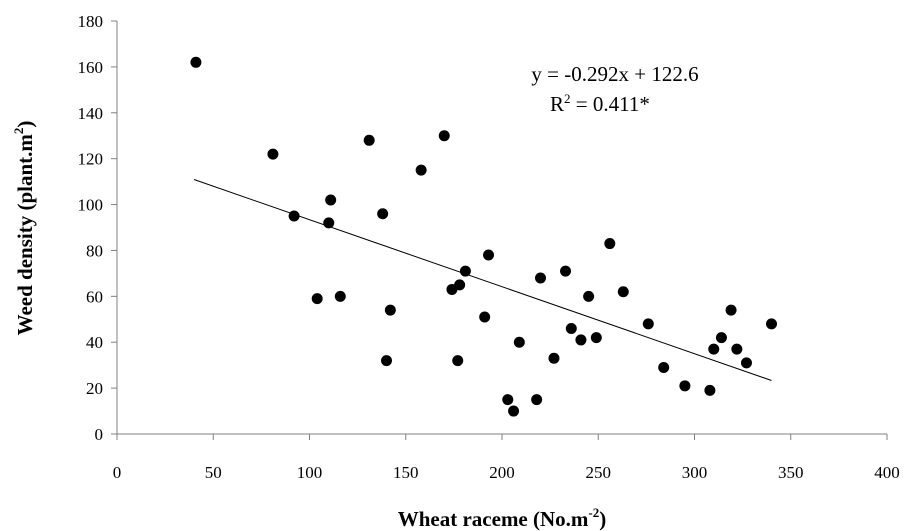 Image resolution: width=904 pixels, height=531 pixels. Describe the element at coordinates (25, 124) in the screenshot. I see `y-axis-title-tail: )` at that location.